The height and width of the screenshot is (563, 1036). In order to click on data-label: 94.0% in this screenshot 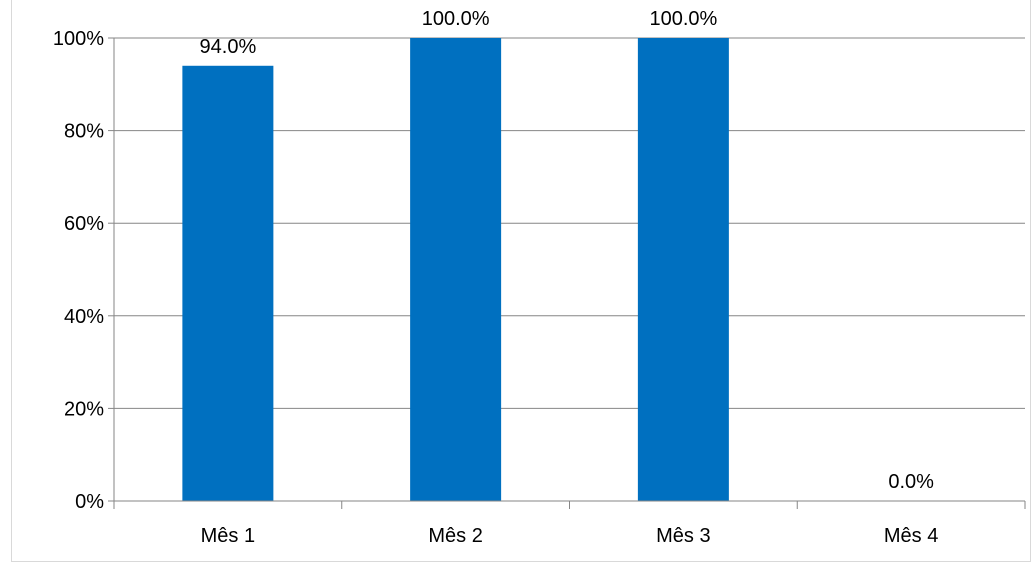, I will do `click(228, 47)`.